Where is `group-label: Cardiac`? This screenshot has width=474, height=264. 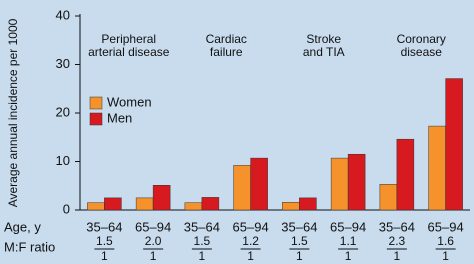
group-label: Cardiac is located at coordinates (226, 39).